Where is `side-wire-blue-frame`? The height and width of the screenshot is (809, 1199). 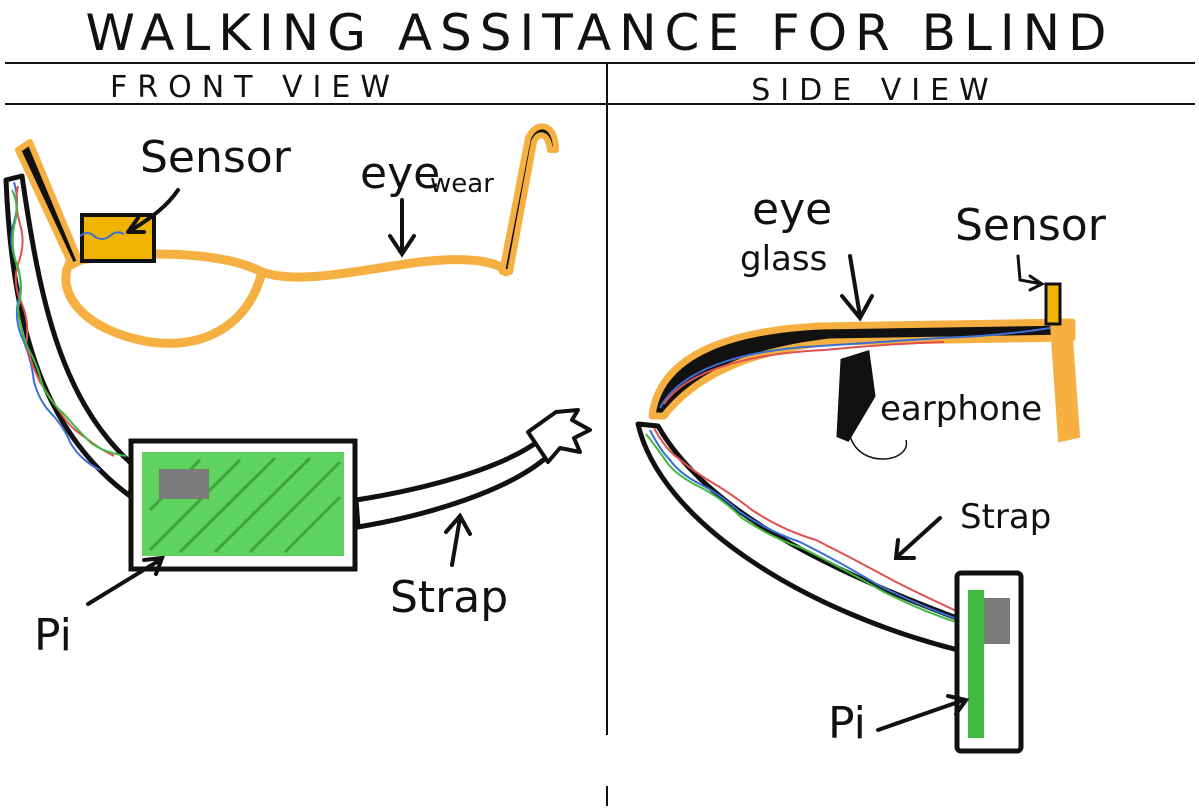
side-wire-blue-frame is located at coordinates (855, 368).